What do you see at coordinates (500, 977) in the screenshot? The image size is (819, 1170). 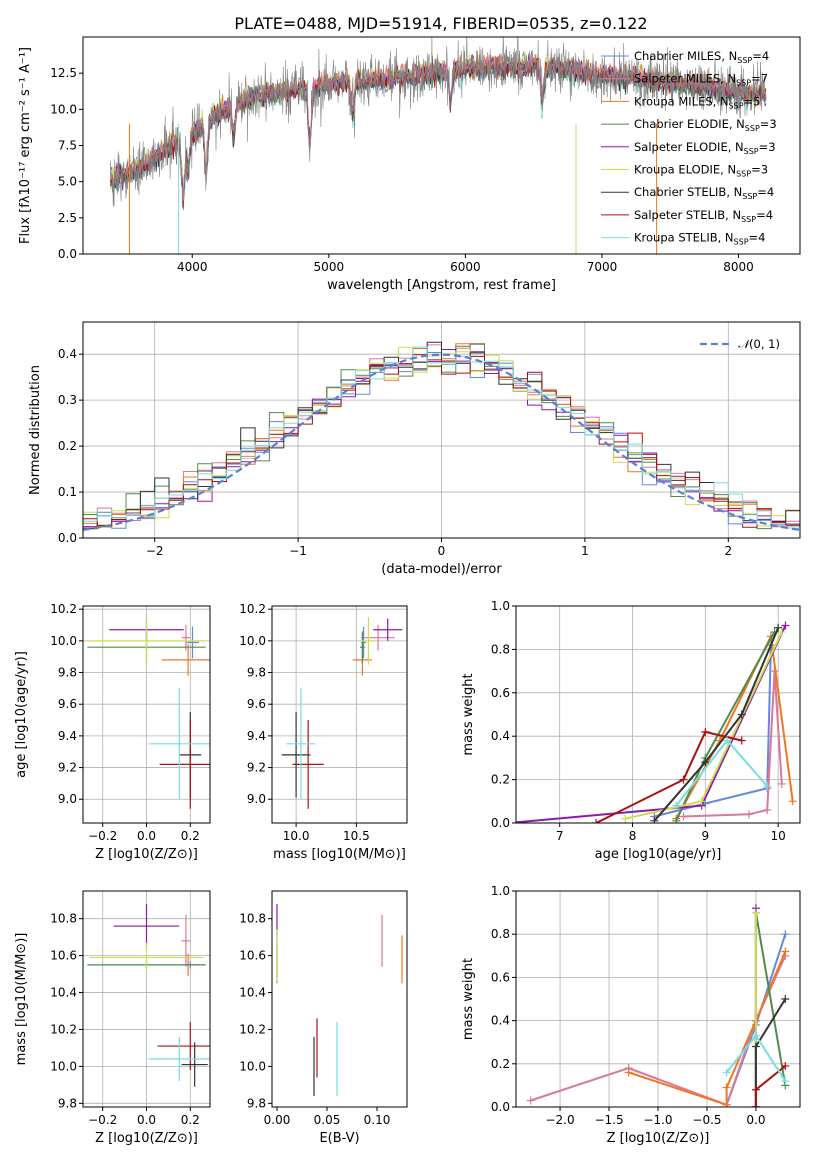 I see `y-tick-label: 0.6` at bounding box center [500, 977].